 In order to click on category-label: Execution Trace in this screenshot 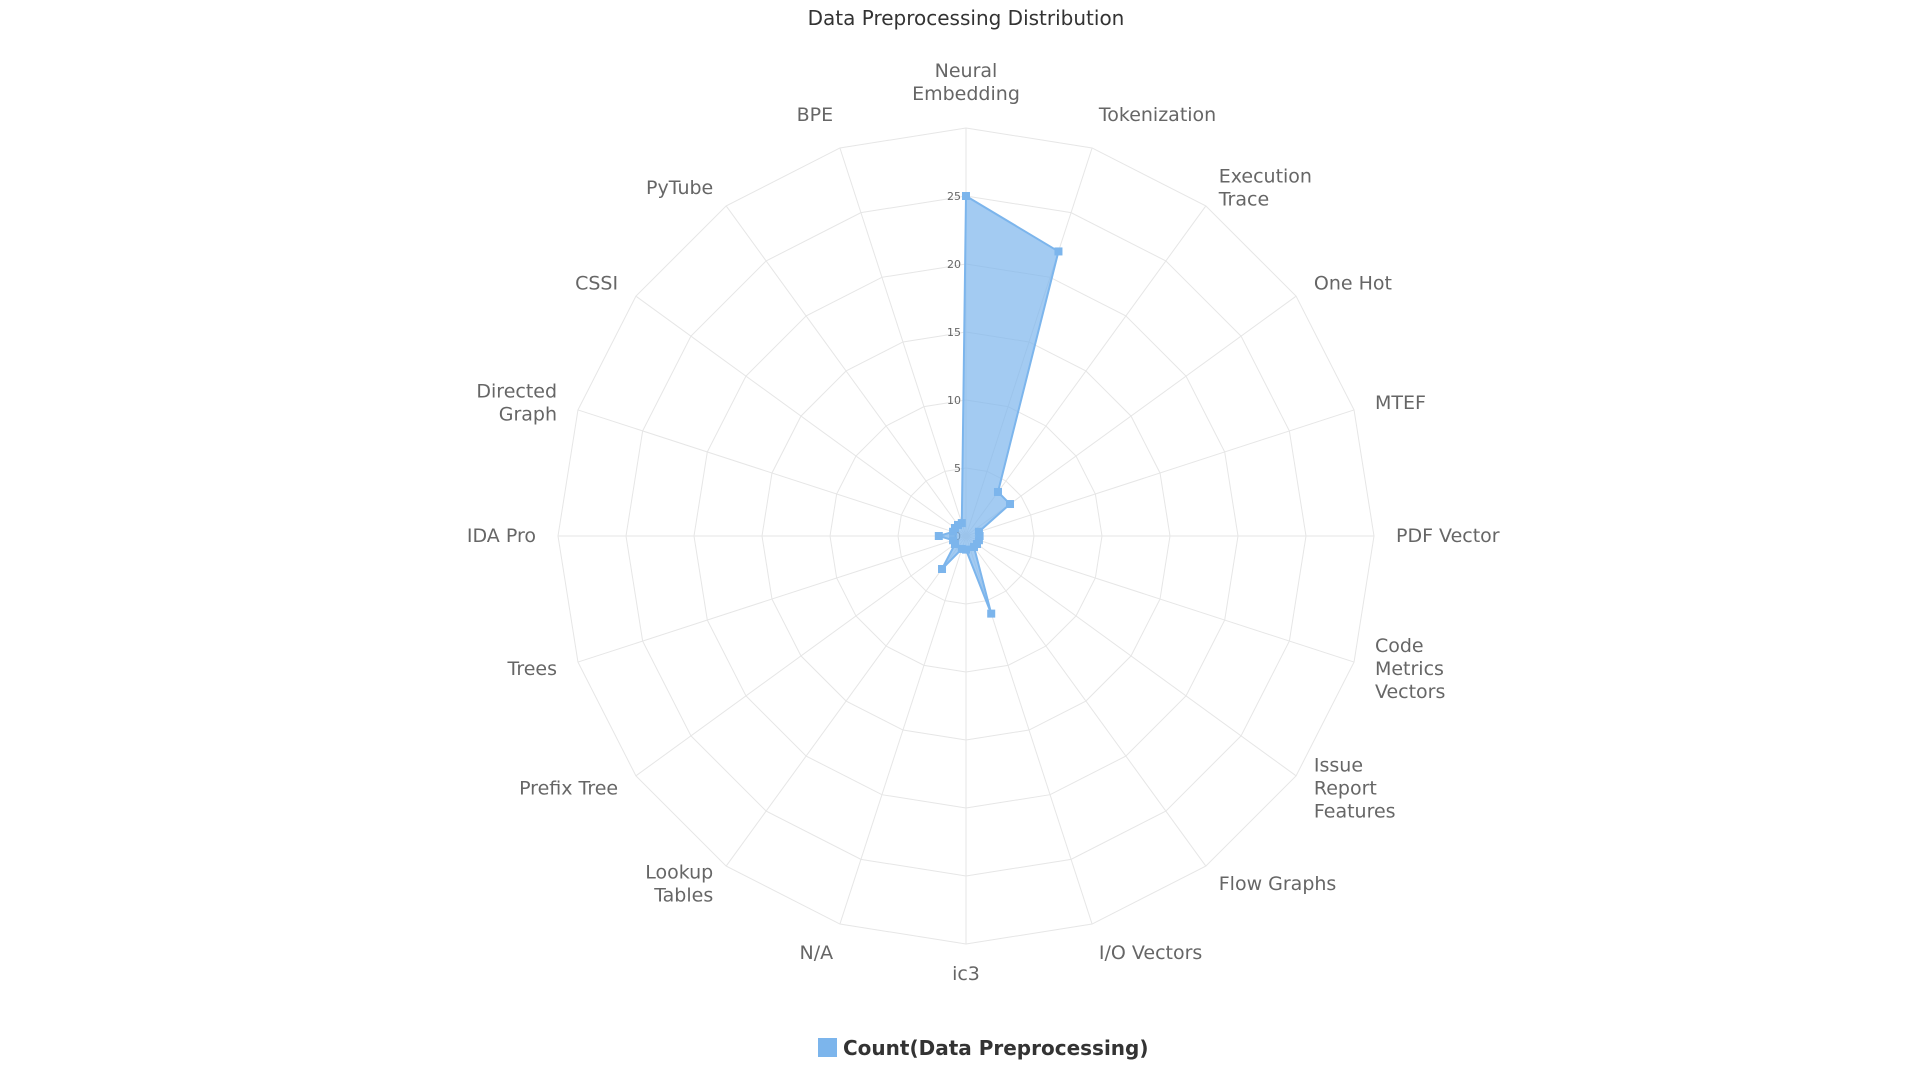, I will do `click(1265, 188)`.